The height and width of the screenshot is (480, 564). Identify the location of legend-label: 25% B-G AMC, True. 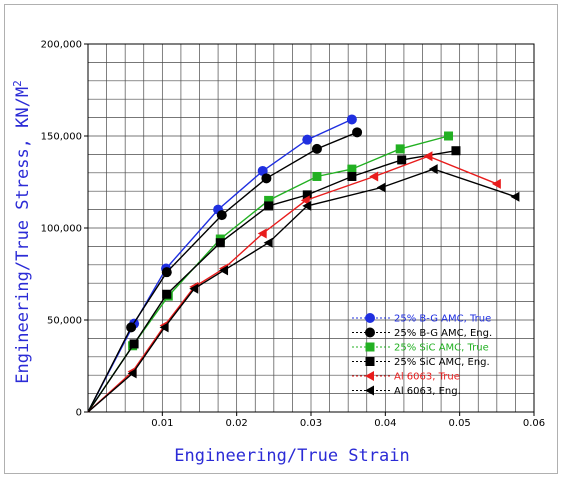
(442, 319).